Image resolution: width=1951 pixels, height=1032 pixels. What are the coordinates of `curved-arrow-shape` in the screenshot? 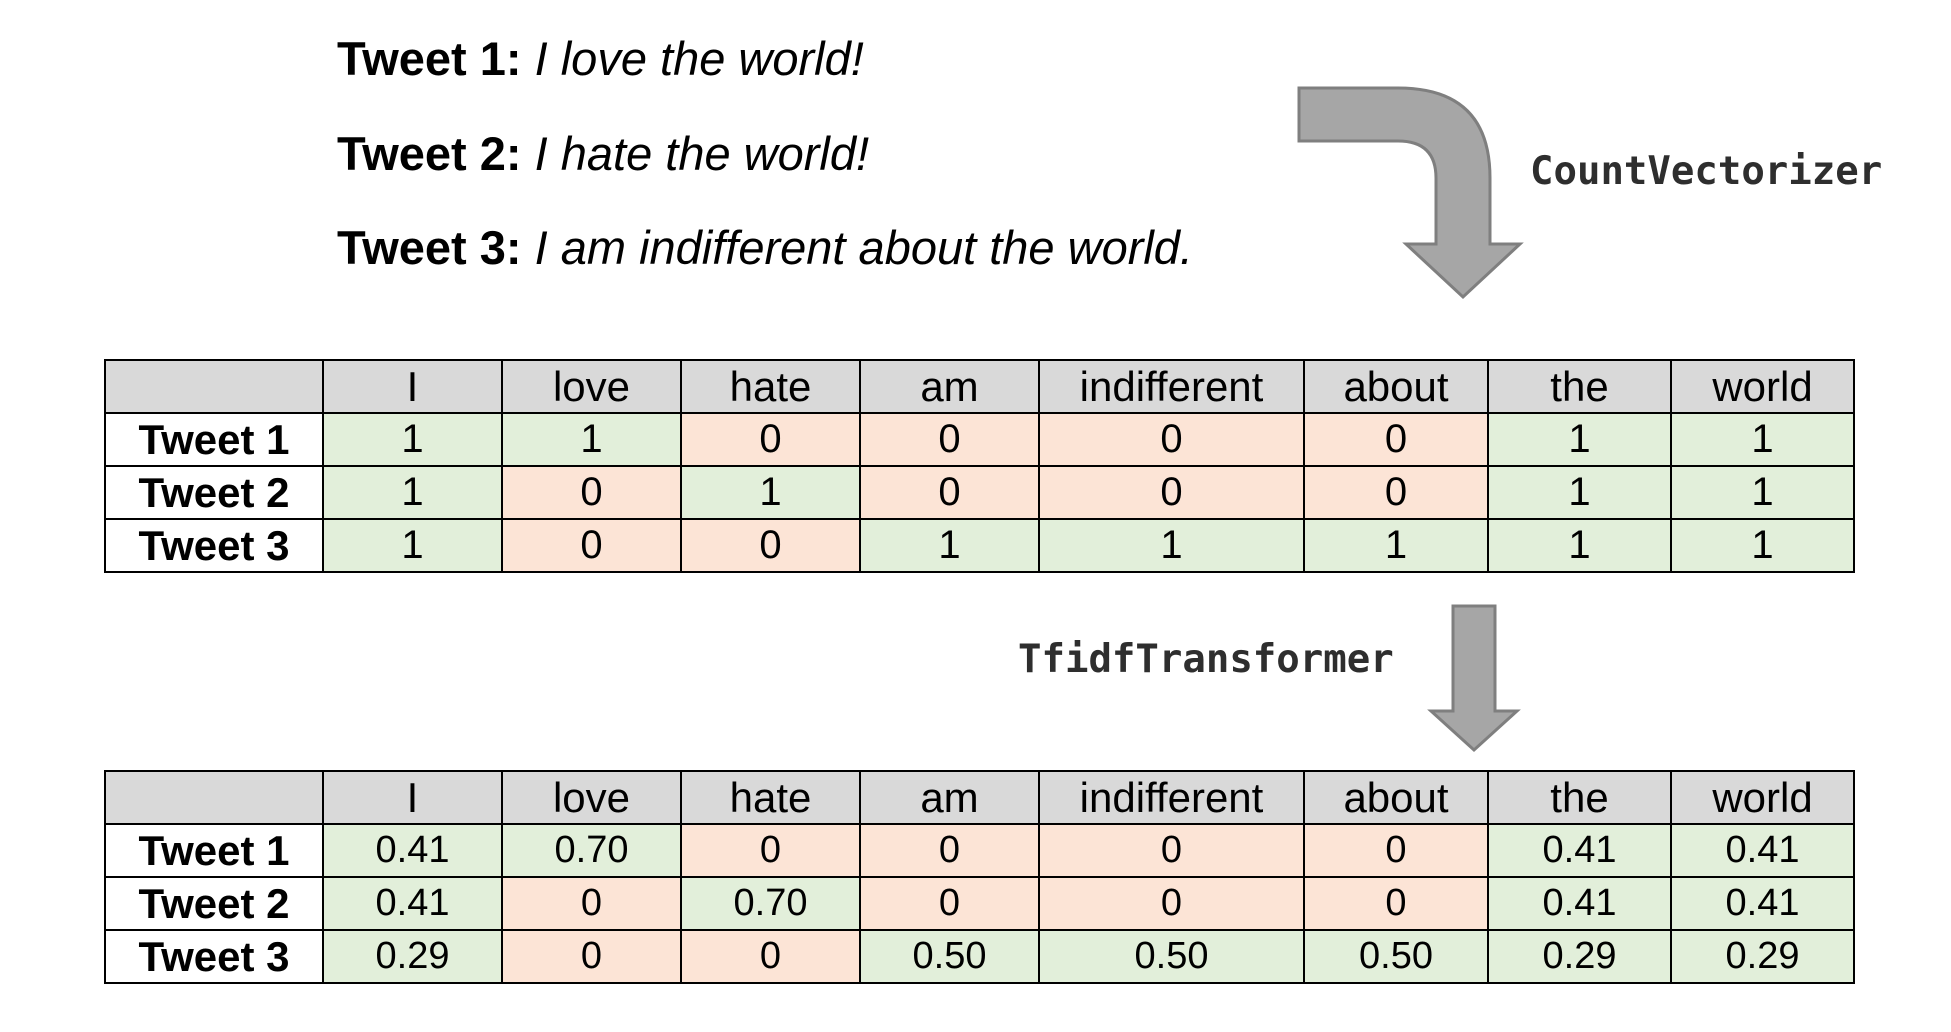 It's located at (1410, 193).